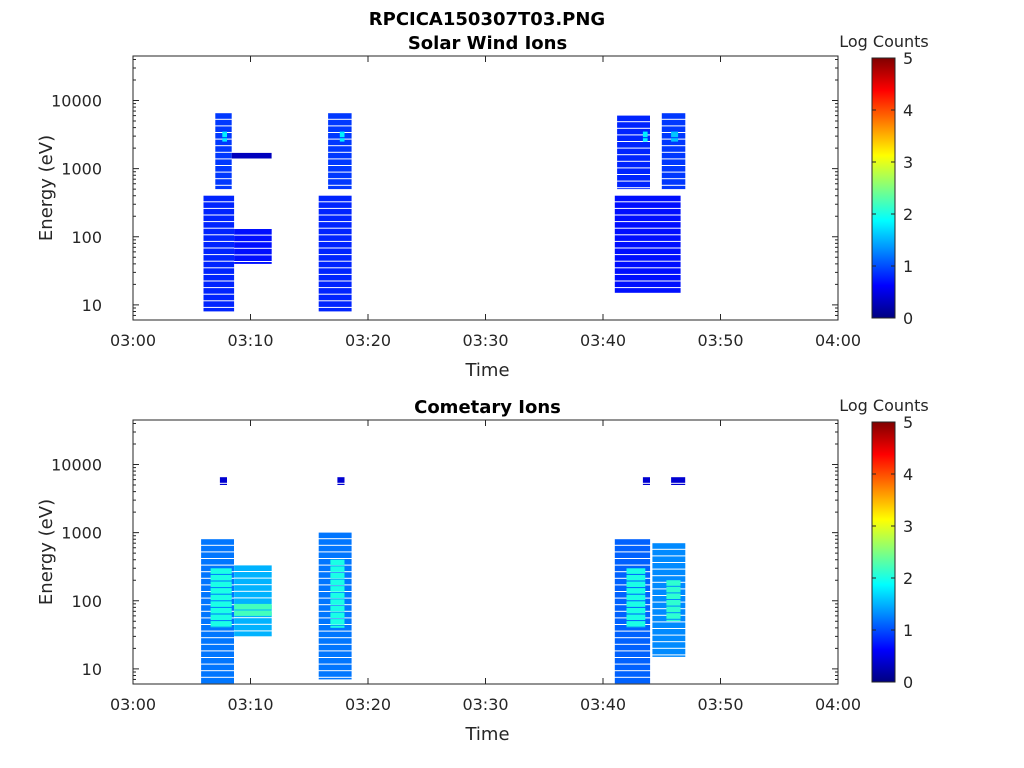 The width and height of the screenshot is (1024, 768). What do you see at coordinates (908, 682) in the screenshot?
I see `colorbar-tick-label: 0` at bounding box center [908, 682].